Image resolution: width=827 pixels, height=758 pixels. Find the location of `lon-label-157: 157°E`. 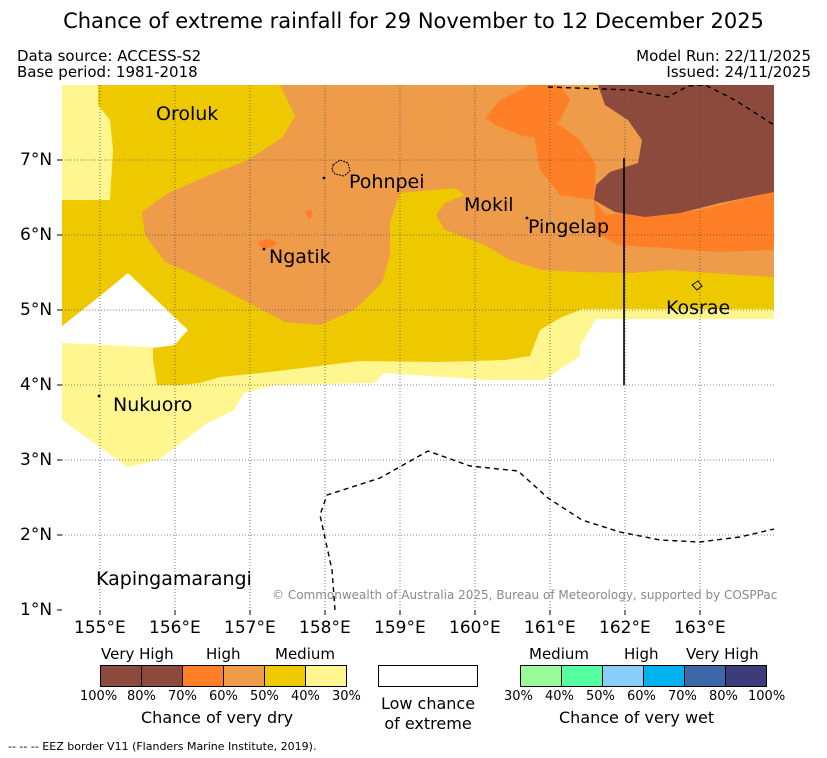

lon-label-157: 157°E is located at coordinates (250, 628).